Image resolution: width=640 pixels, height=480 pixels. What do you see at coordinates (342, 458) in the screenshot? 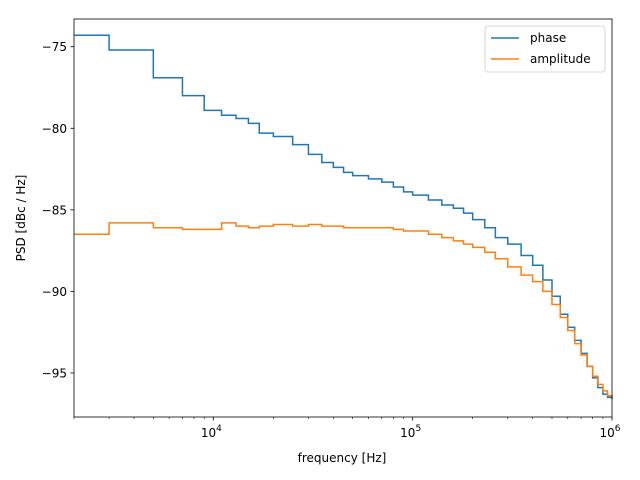
I see `x-axis-label: frequency [Hz]` at bounding box center [342, 458].